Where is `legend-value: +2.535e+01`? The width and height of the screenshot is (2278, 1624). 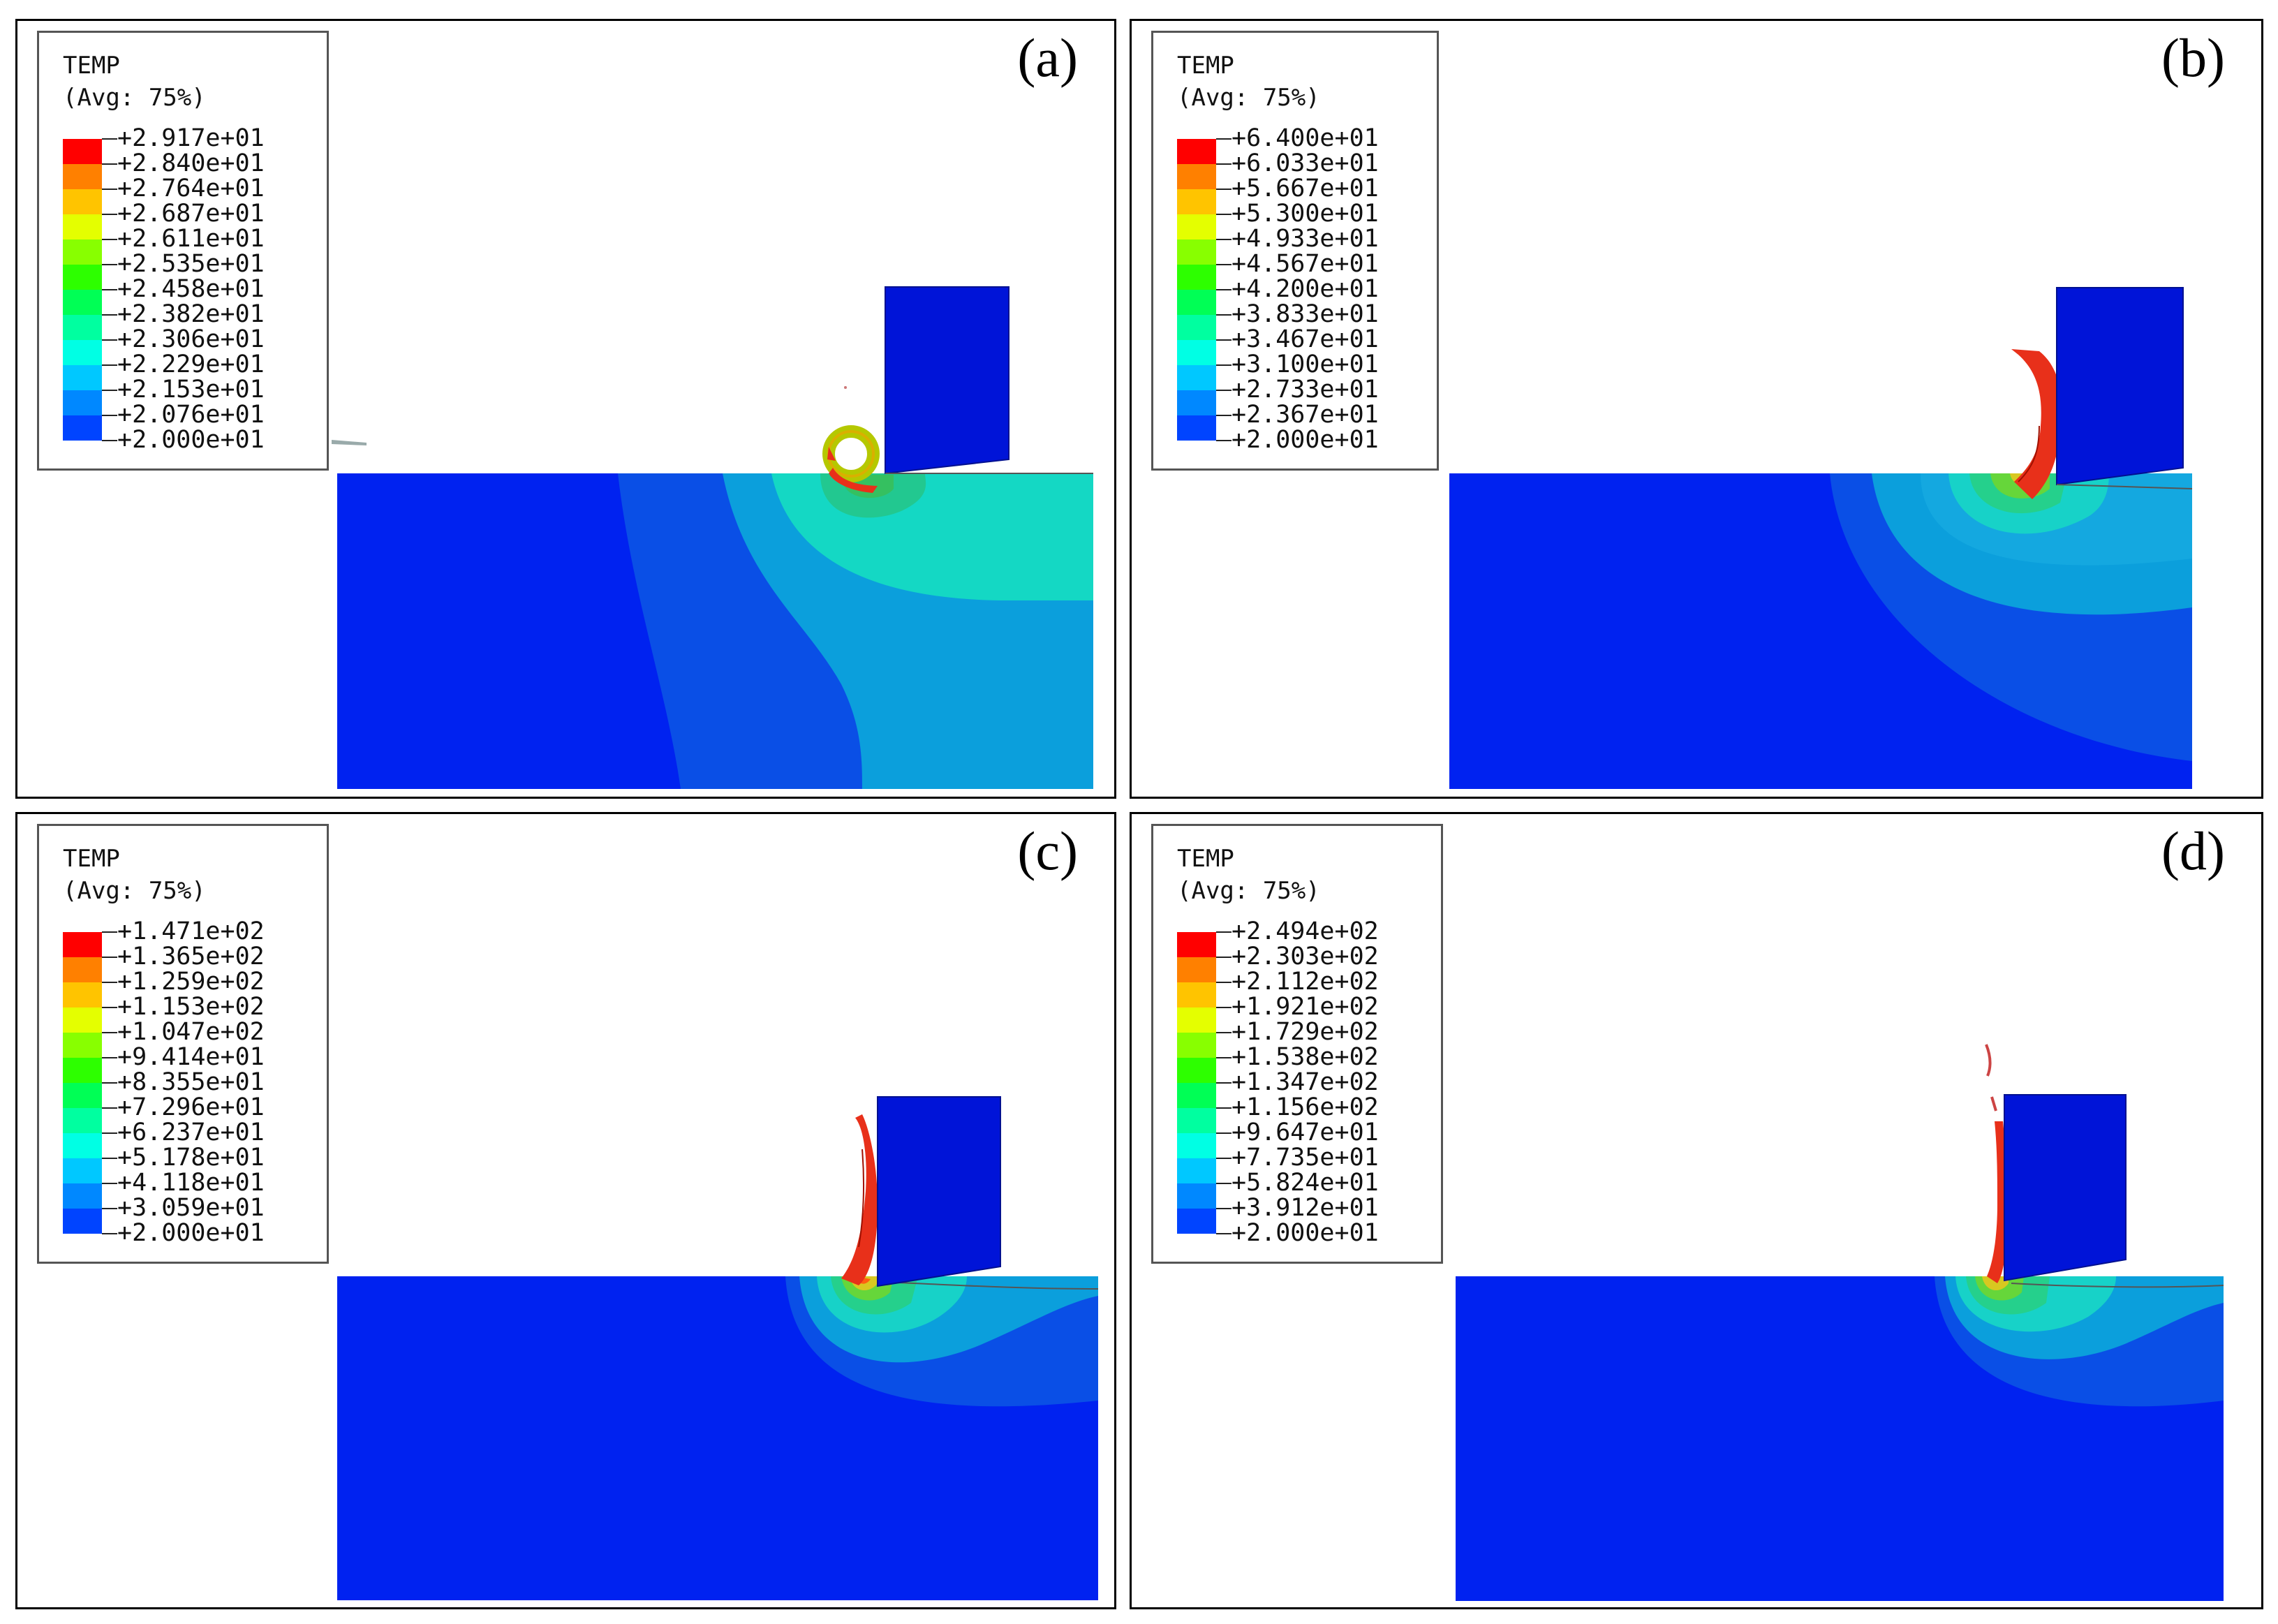 legend-value: +2.535e+01 is located at coordinates (191, 264).